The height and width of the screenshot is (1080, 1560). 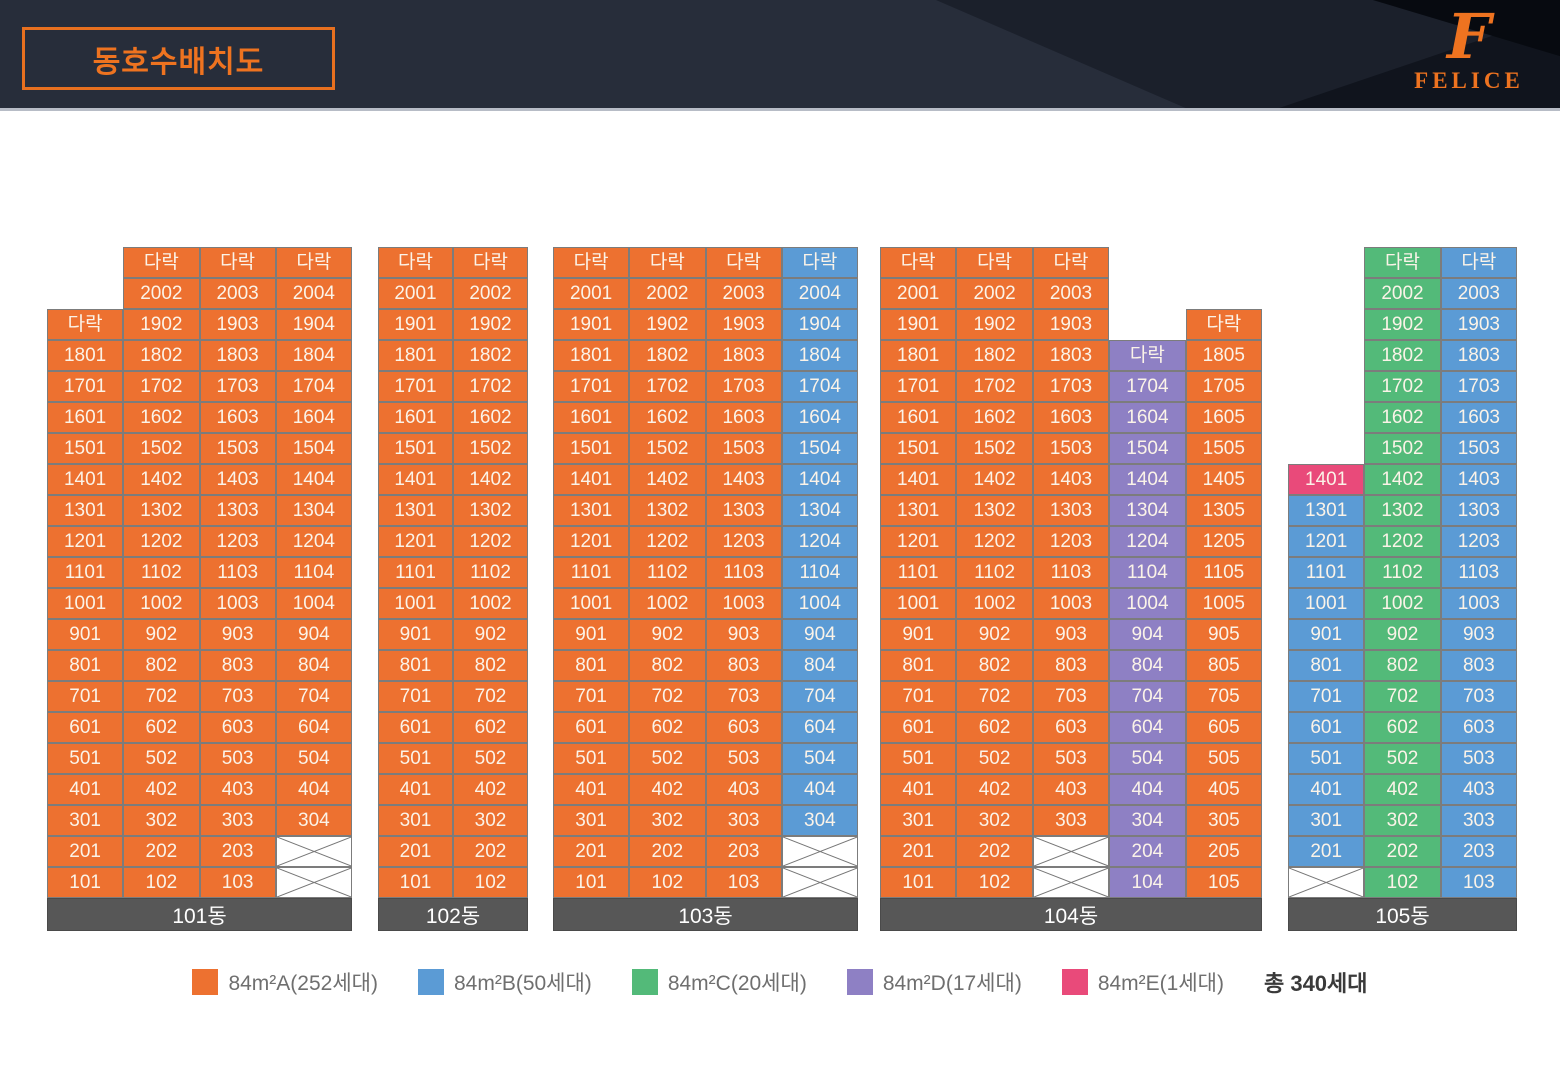 I want to click on building-name-bar: 102동, so click(x=453, y=914).